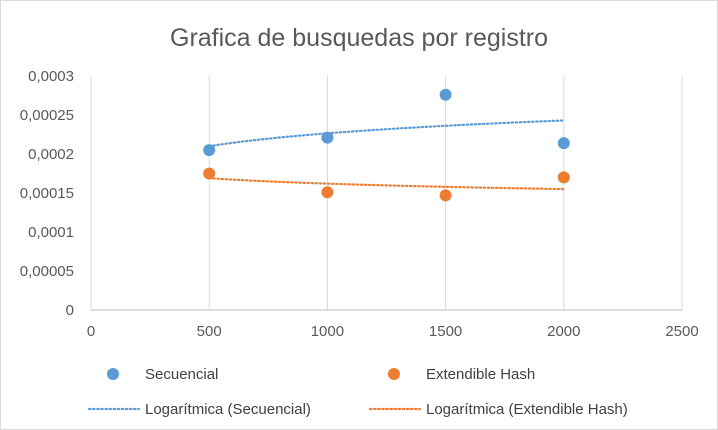  I want to click on trendline-layer, so click(386, 155).